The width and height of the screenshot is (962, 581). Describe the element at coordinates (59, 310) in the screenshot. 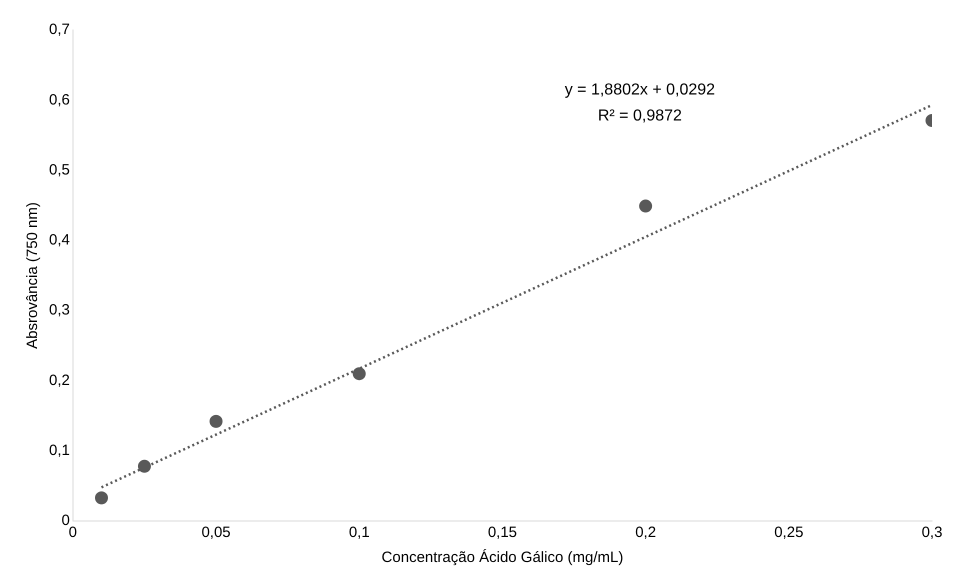

I see `y-tick-label: 0,3` at that location.